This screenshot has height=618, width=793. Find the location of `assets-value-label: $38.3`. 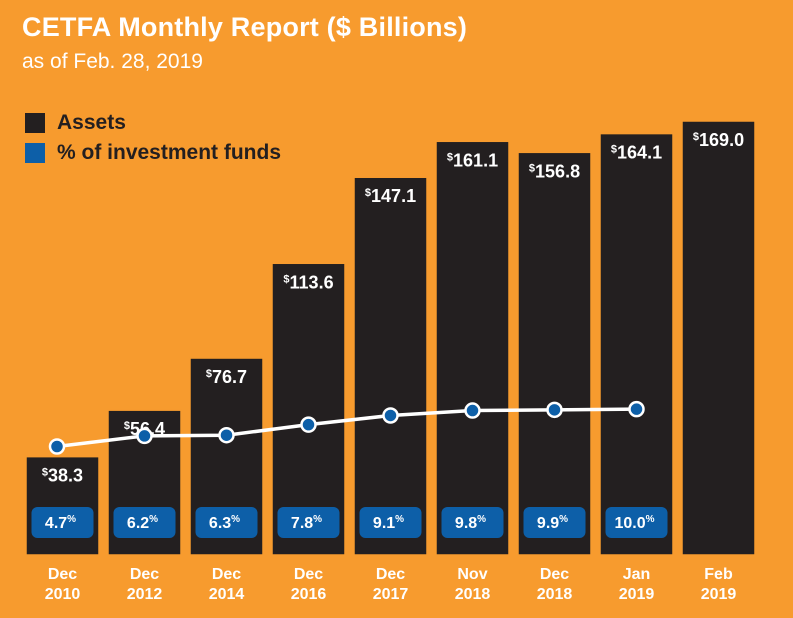

assets-value-label: $38.3 is located at coordinates (62, 476).